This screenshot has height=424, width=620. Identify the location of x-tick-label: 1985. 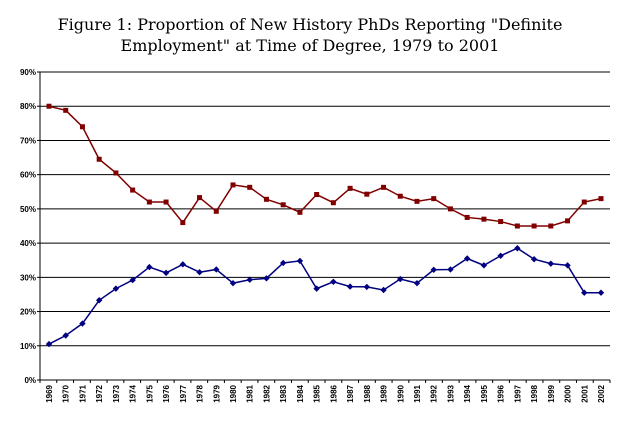
(317, 393).